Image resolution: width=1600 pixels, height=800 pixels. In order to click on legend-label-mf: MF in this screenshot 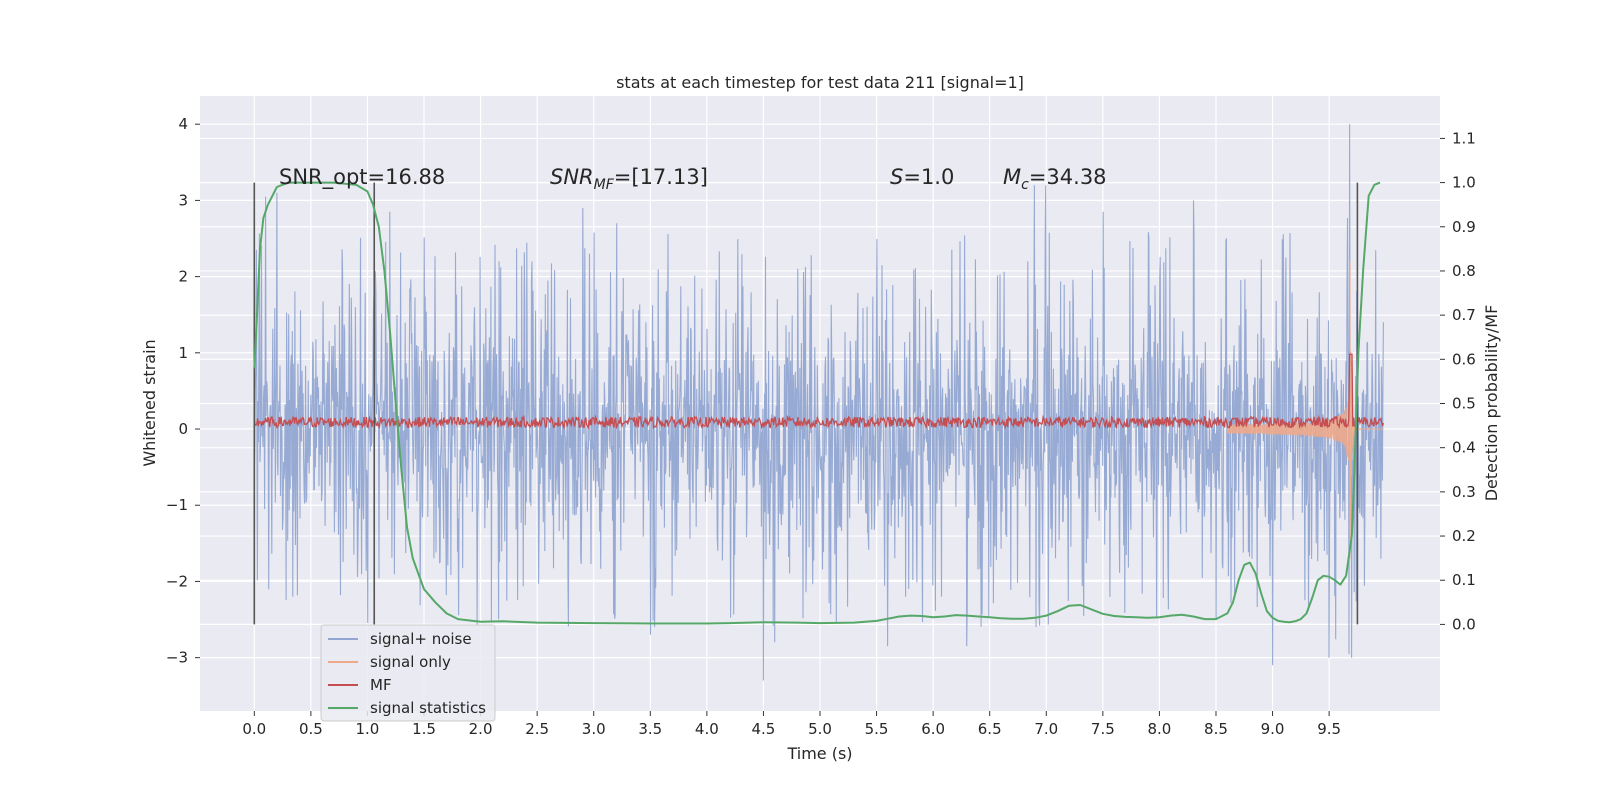, I will do `click(381, 685)`.